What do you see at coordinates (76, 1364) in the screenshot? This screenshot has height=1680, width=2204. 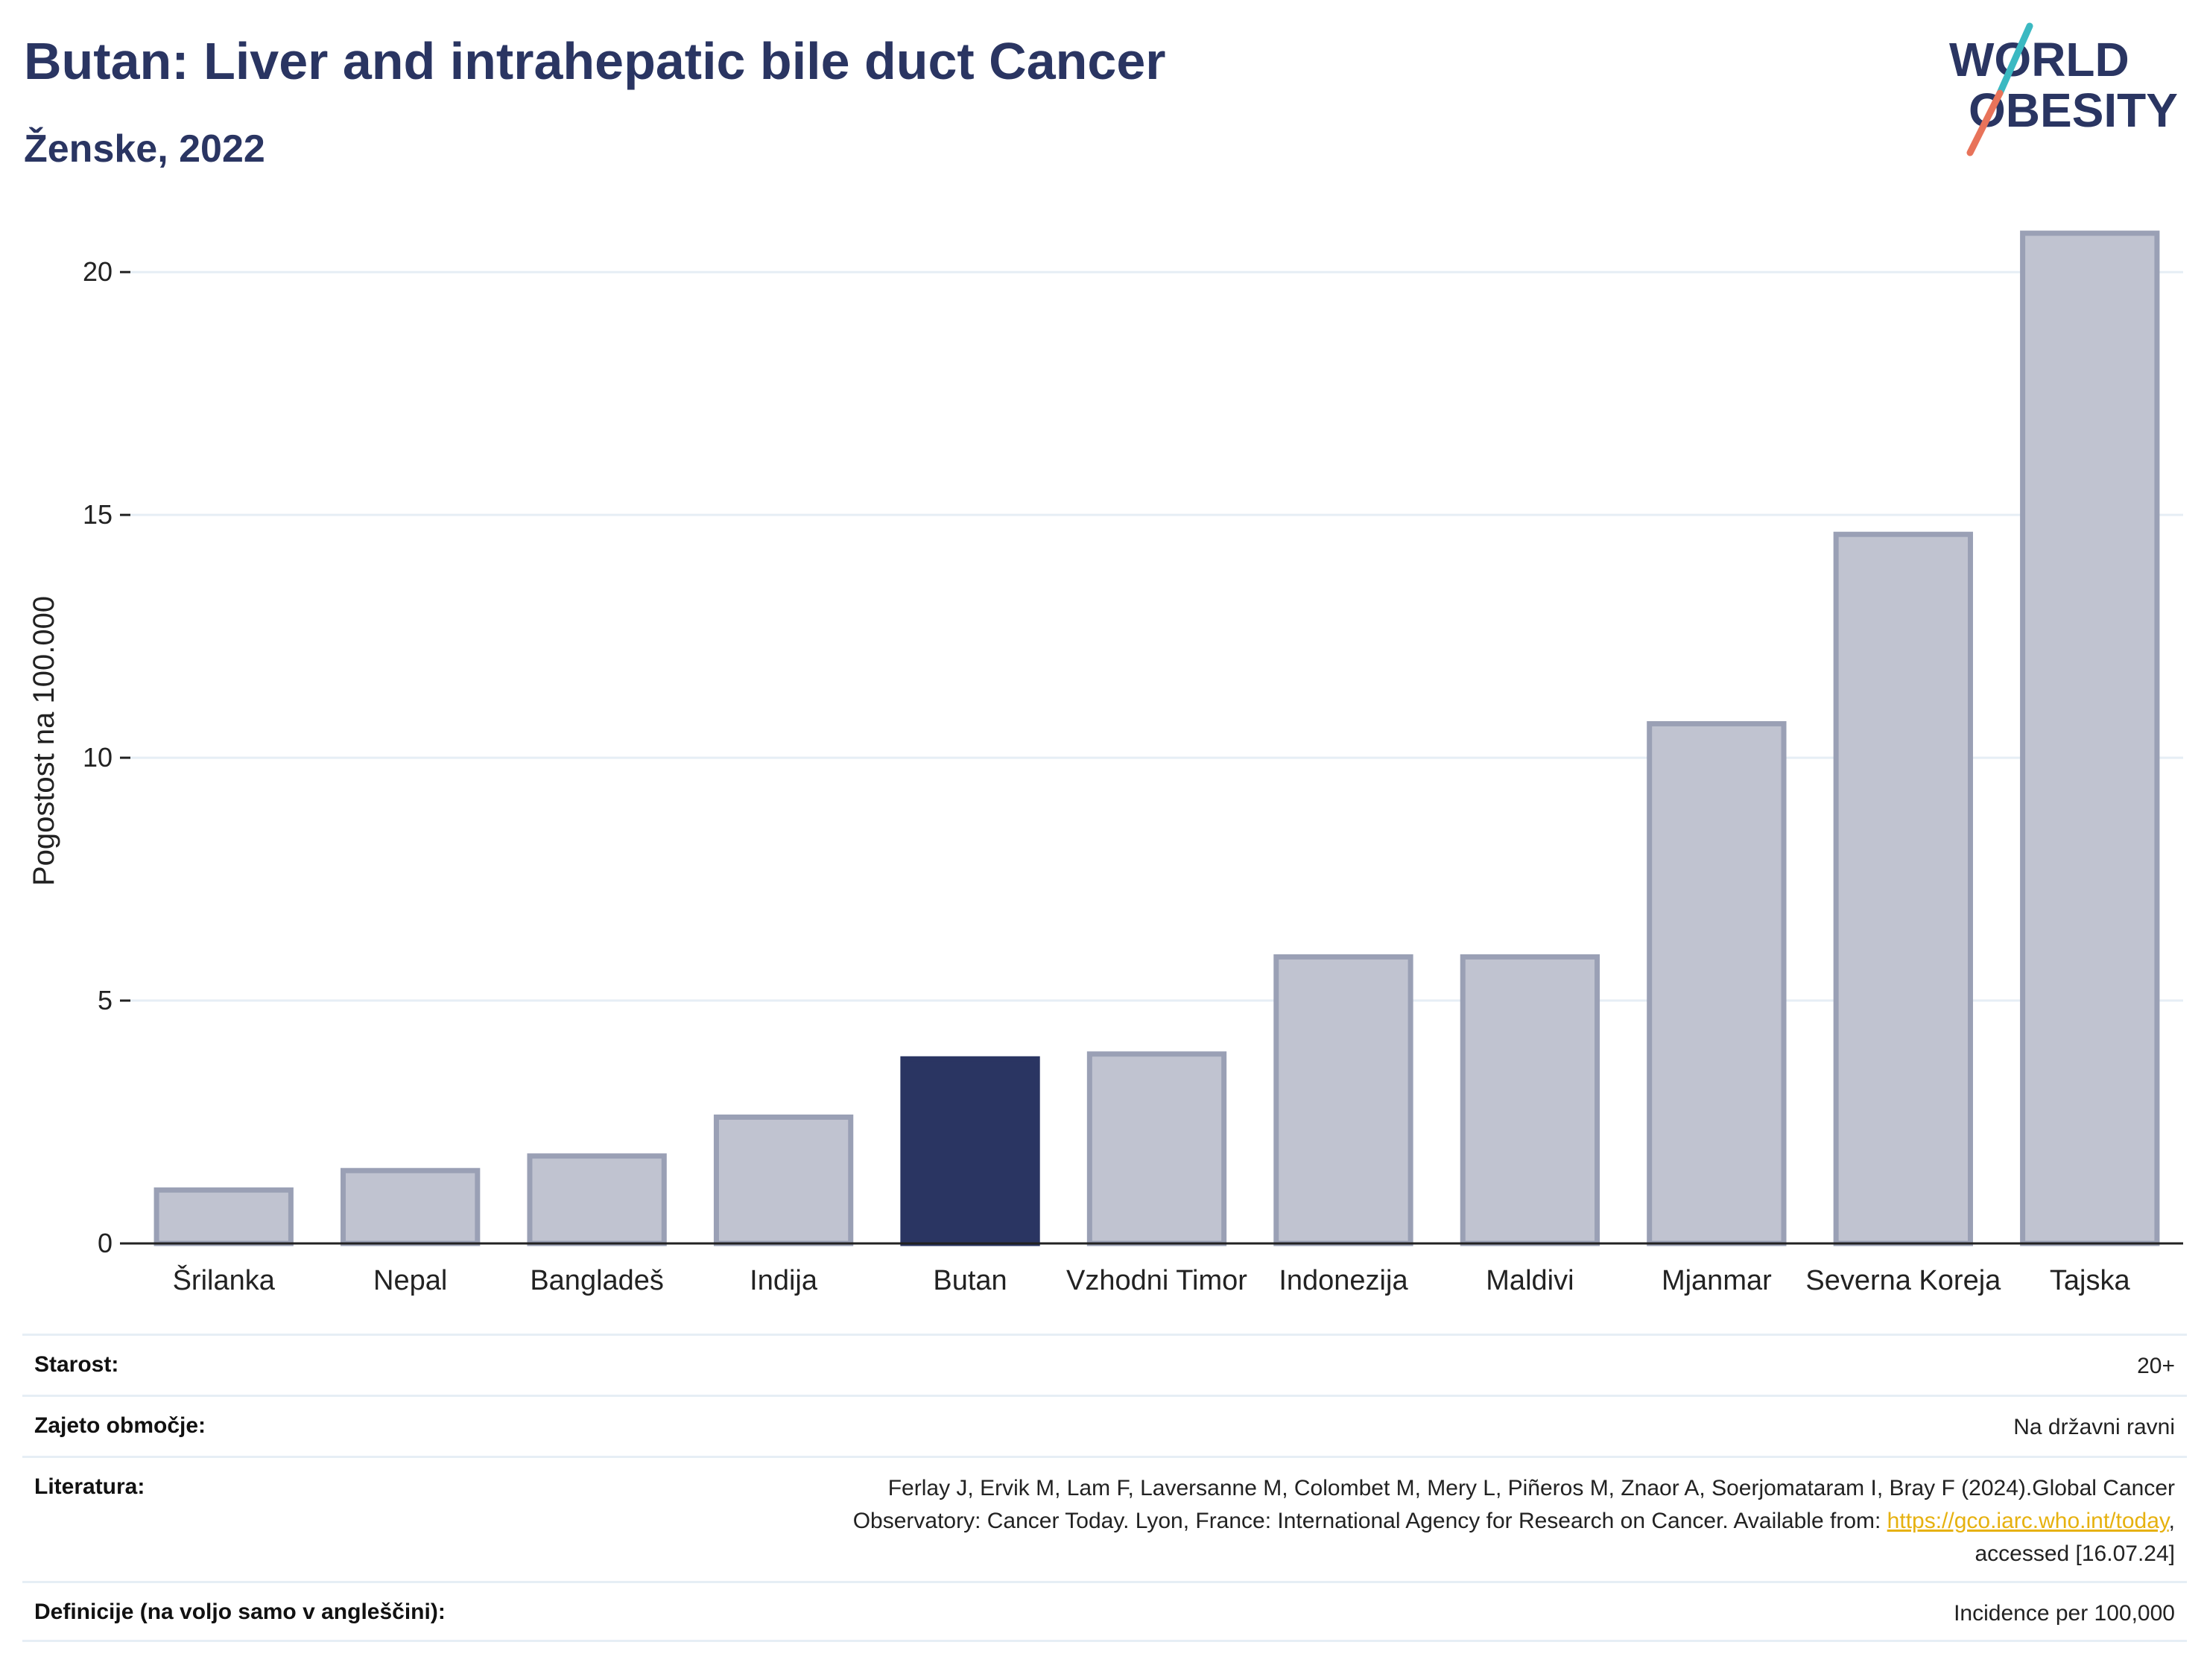 I see `age-label: Starost:` at bounding box center [76, 1364].